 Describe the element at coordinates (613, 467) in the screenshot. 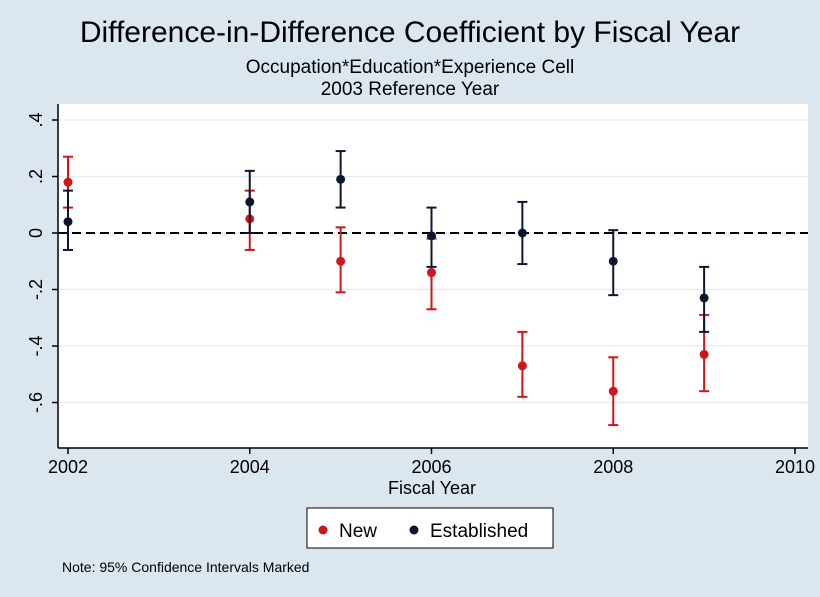

I see `x-tick-label: 2008` at that location.